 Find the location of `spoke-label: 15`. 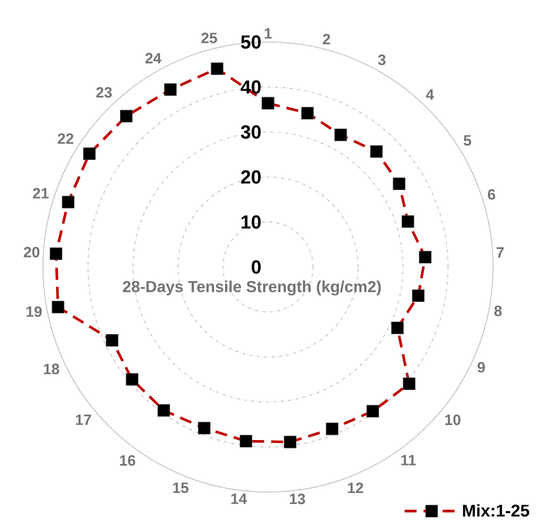

spoke-label: 15 is located at coordinates (180, 487).